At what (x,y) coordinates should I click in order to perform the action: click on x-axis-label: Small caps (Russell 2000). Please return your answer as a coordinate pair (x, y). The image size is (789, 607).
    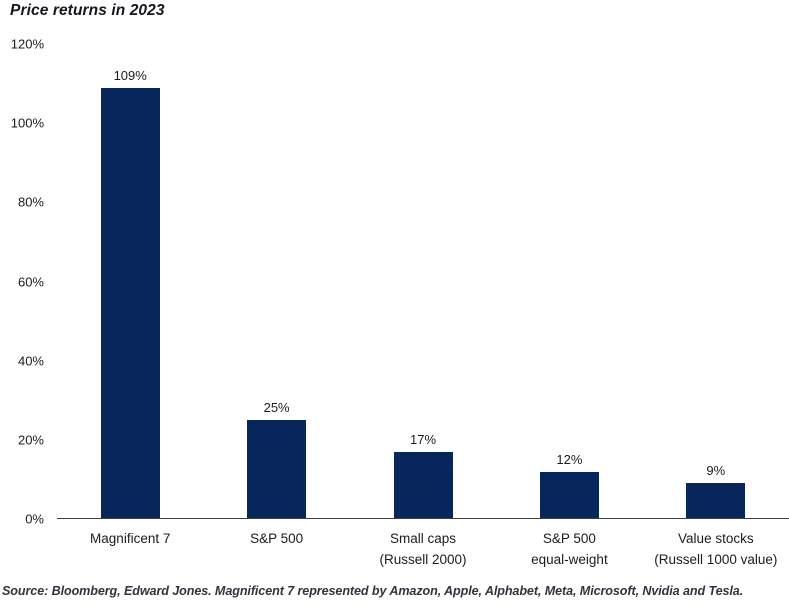
    Looking at the image, I should click on (423, 549).